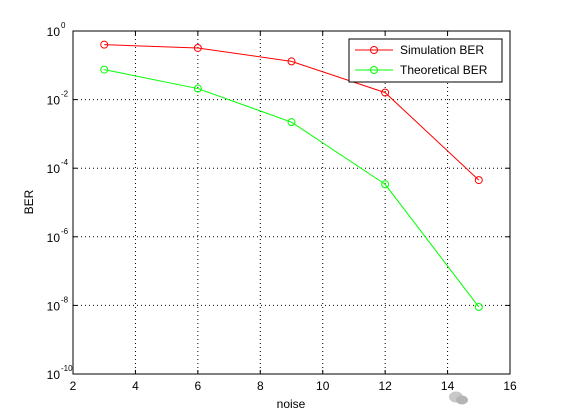 This screenshot has width=561, height=420. I want to click on legend: Simulation BER Theoretical BER, so click(425, 60).